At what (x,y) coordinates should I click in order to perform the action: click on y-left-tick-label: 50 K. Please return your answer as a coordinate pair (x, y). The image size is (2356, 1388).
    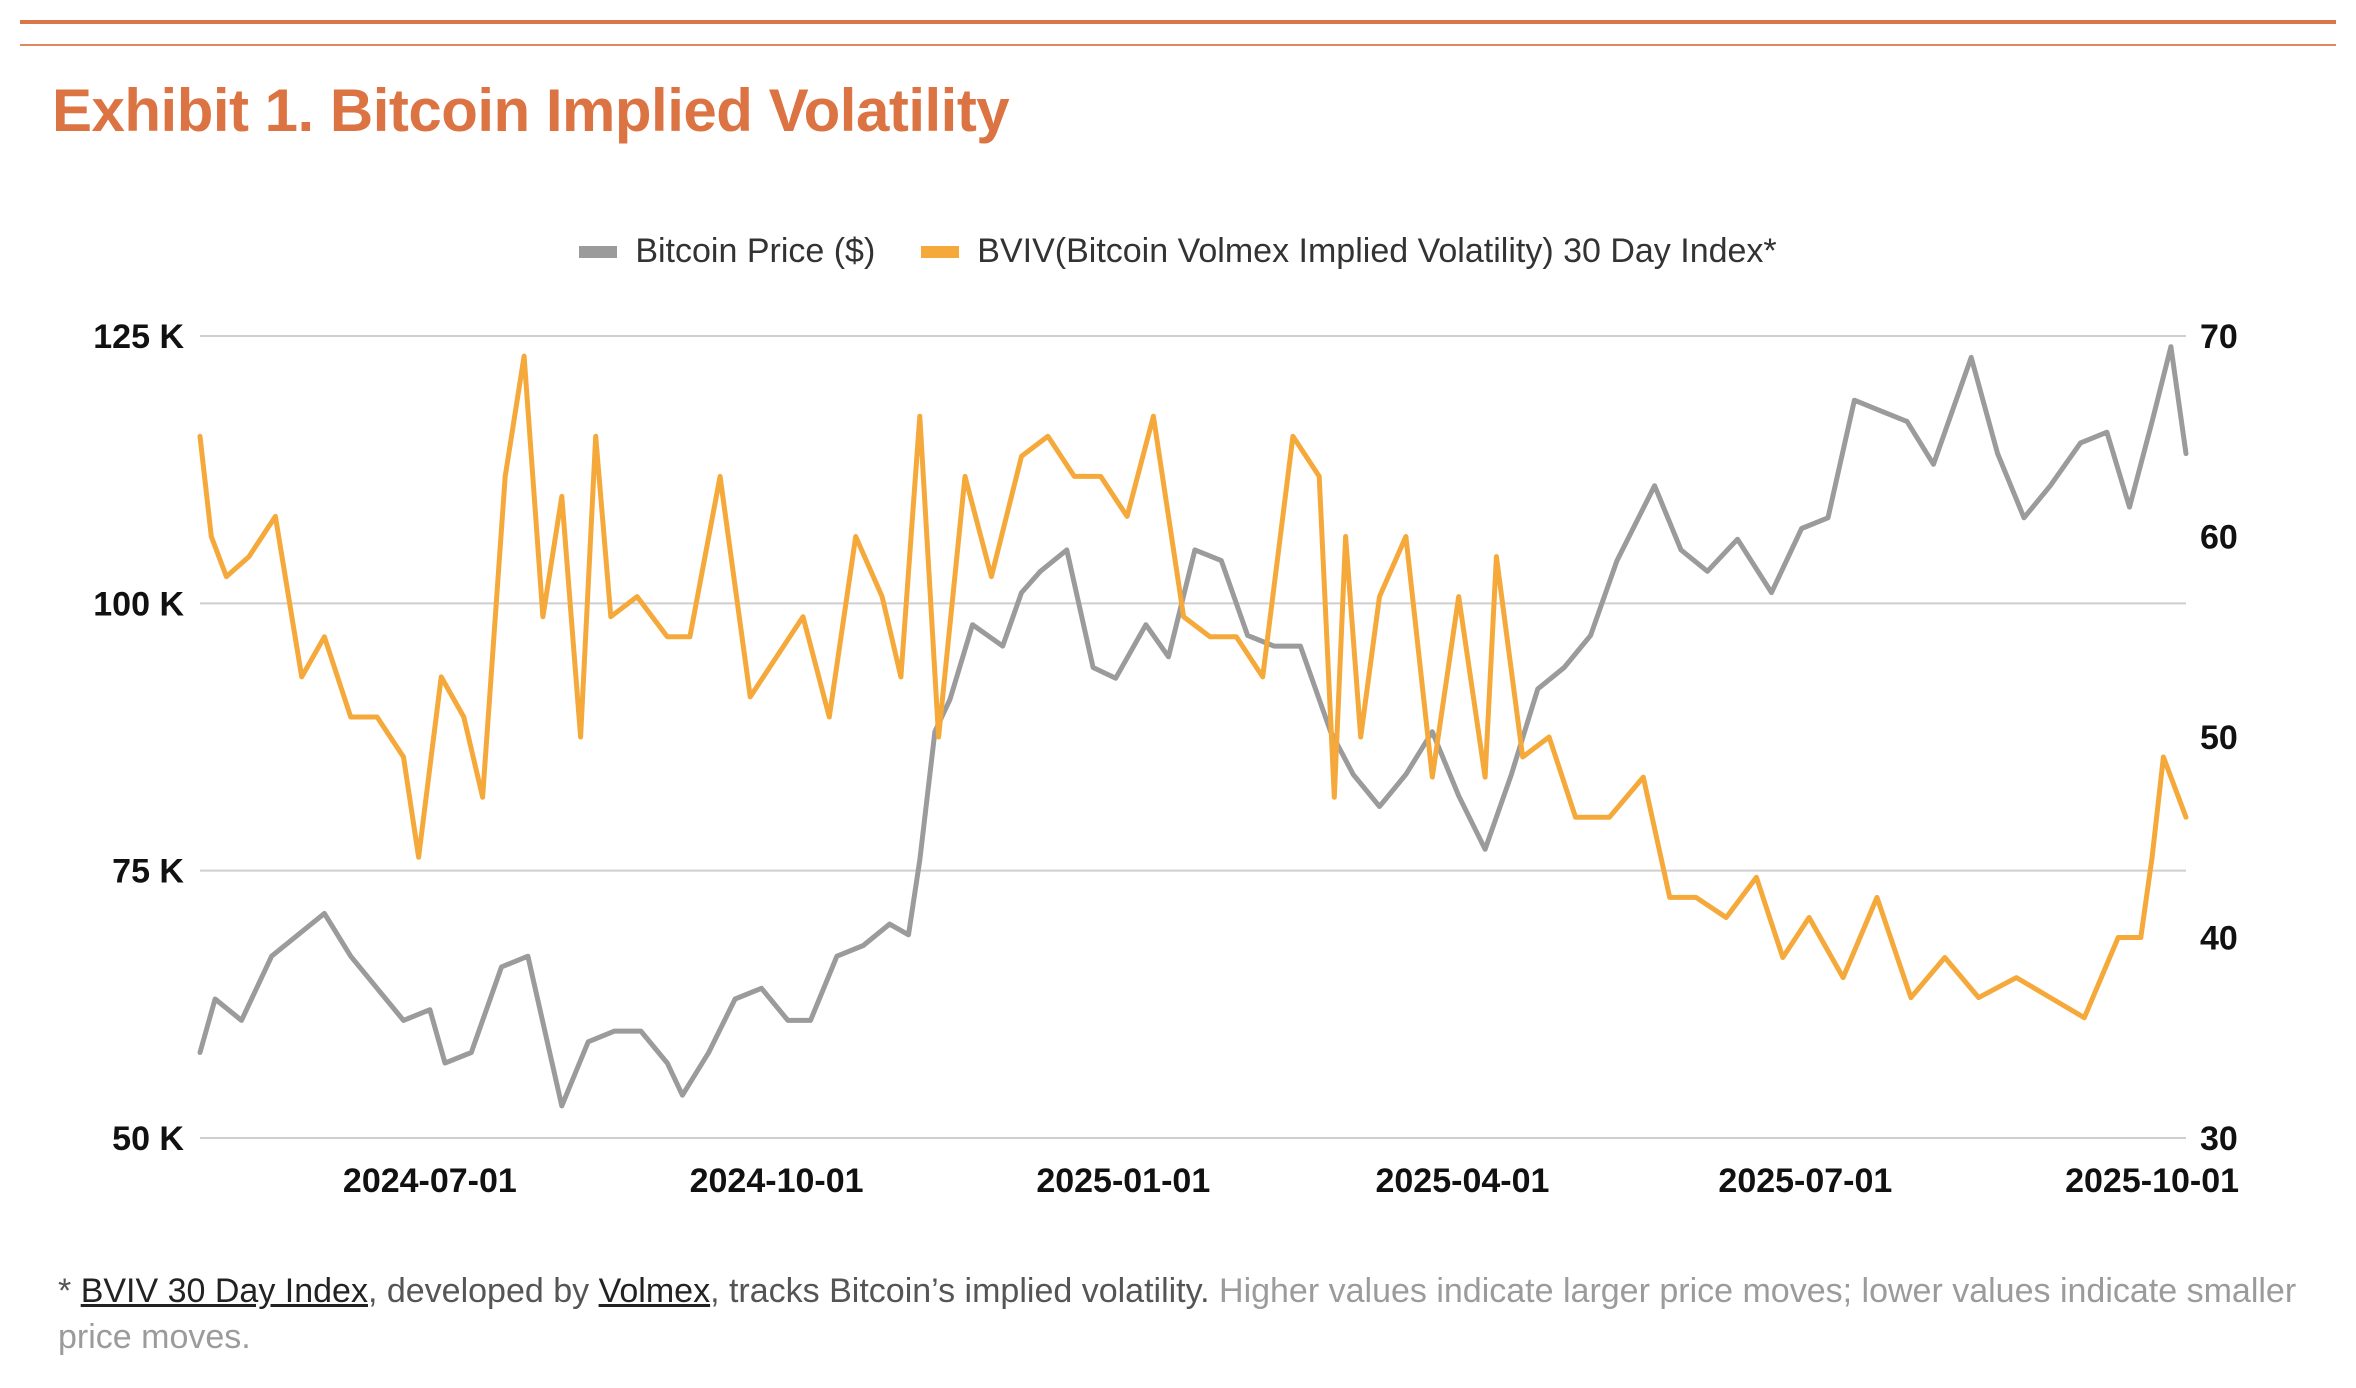
    Looking at the image, I should click on (148, 1139).